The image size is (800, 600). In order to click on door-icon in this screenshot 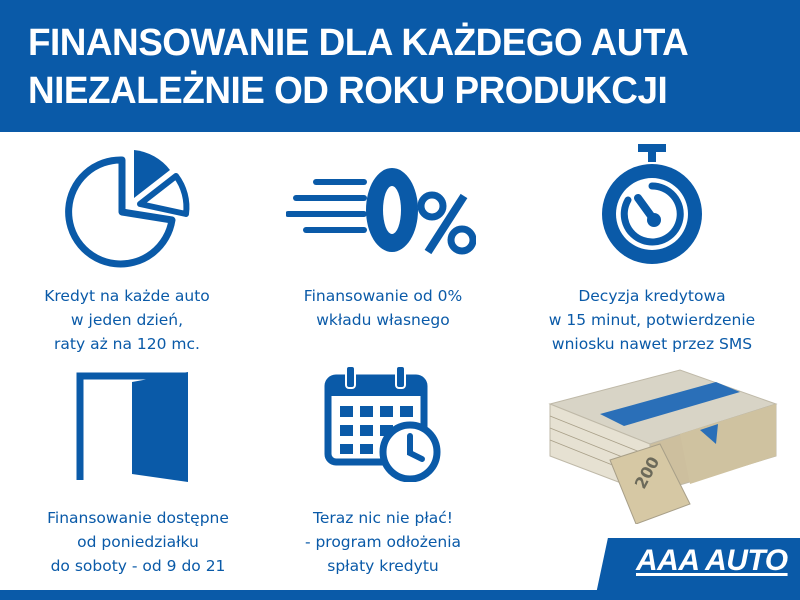, I will do `click(132, 427)`.